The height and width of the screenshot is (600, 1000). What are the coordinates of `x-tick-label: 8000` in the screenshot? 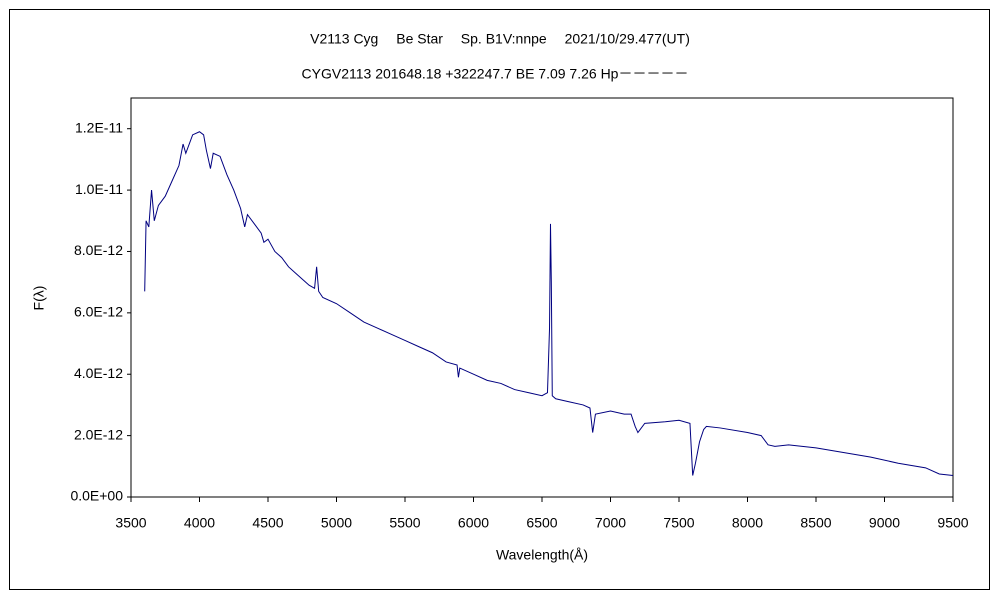 It's located at (747, 523).